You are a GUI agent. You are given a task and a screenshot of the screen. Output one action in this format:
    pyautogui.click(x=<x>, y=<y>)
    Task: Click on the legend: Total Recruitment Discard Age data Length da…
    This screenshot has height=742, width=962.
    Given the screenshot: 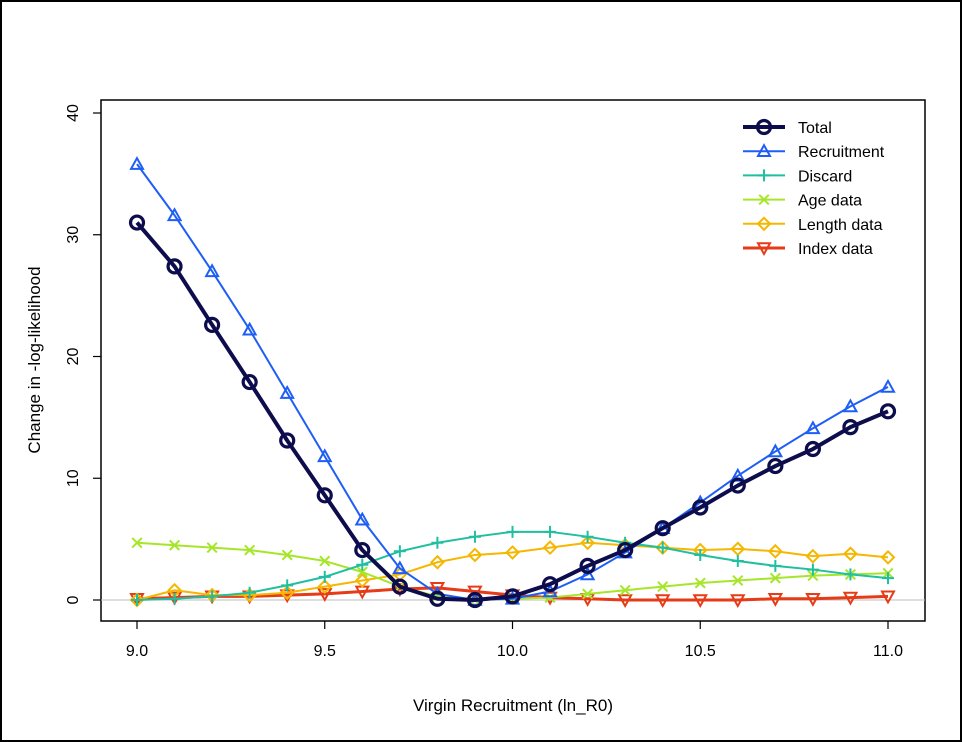 What is the action you would take?
    pyautogui.click(x=814, y=188)
    